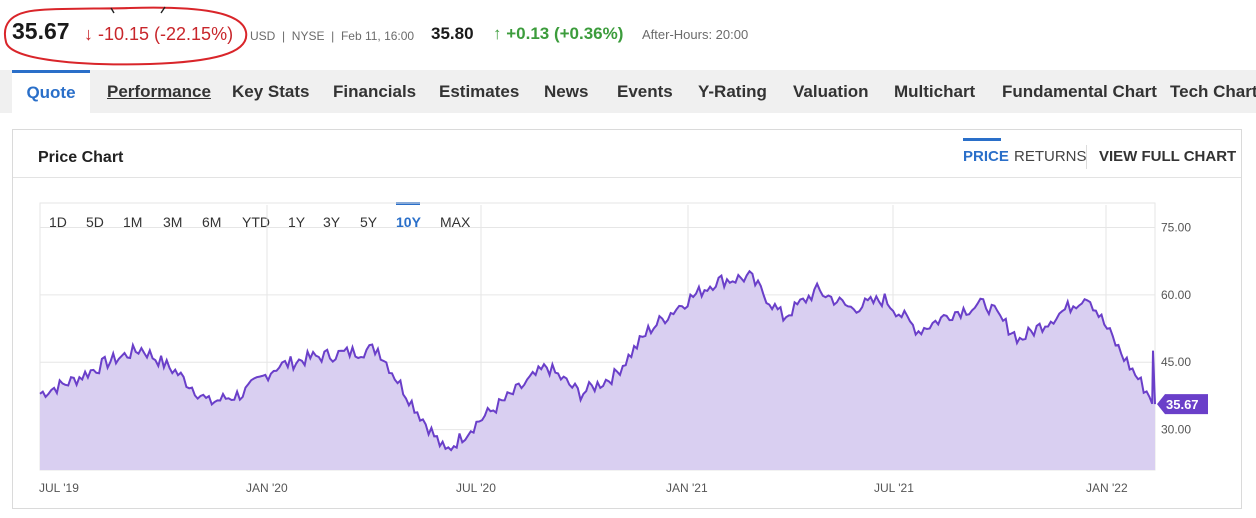 This screenshot has height=518, width=1256. I want to click on tab-quote: Quote, so click(51, 93).